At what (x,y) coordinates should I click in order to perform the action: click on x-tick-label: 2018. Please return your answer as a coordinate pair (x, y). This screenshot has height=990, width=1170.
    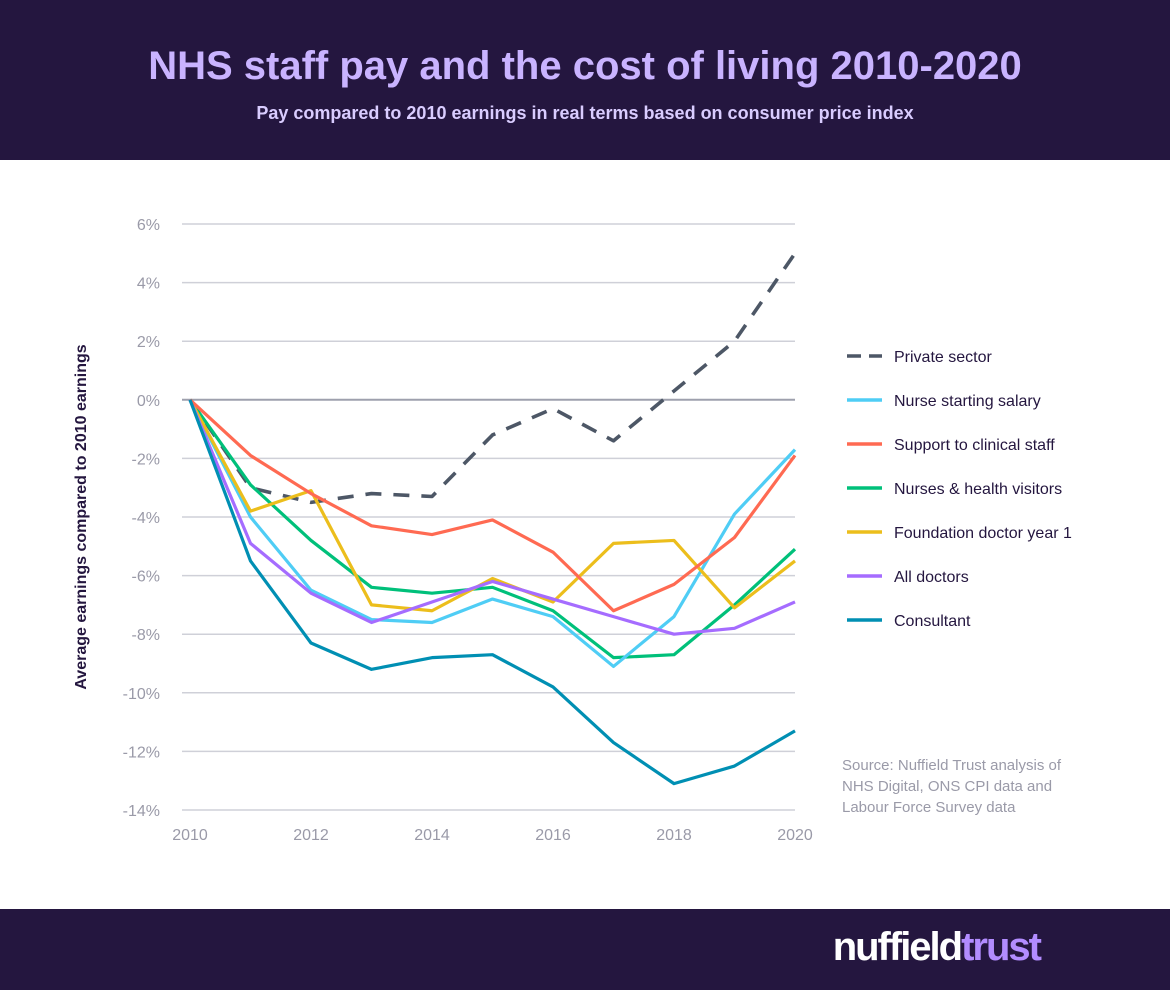
    Looking at the image, I should click on (674, 835).